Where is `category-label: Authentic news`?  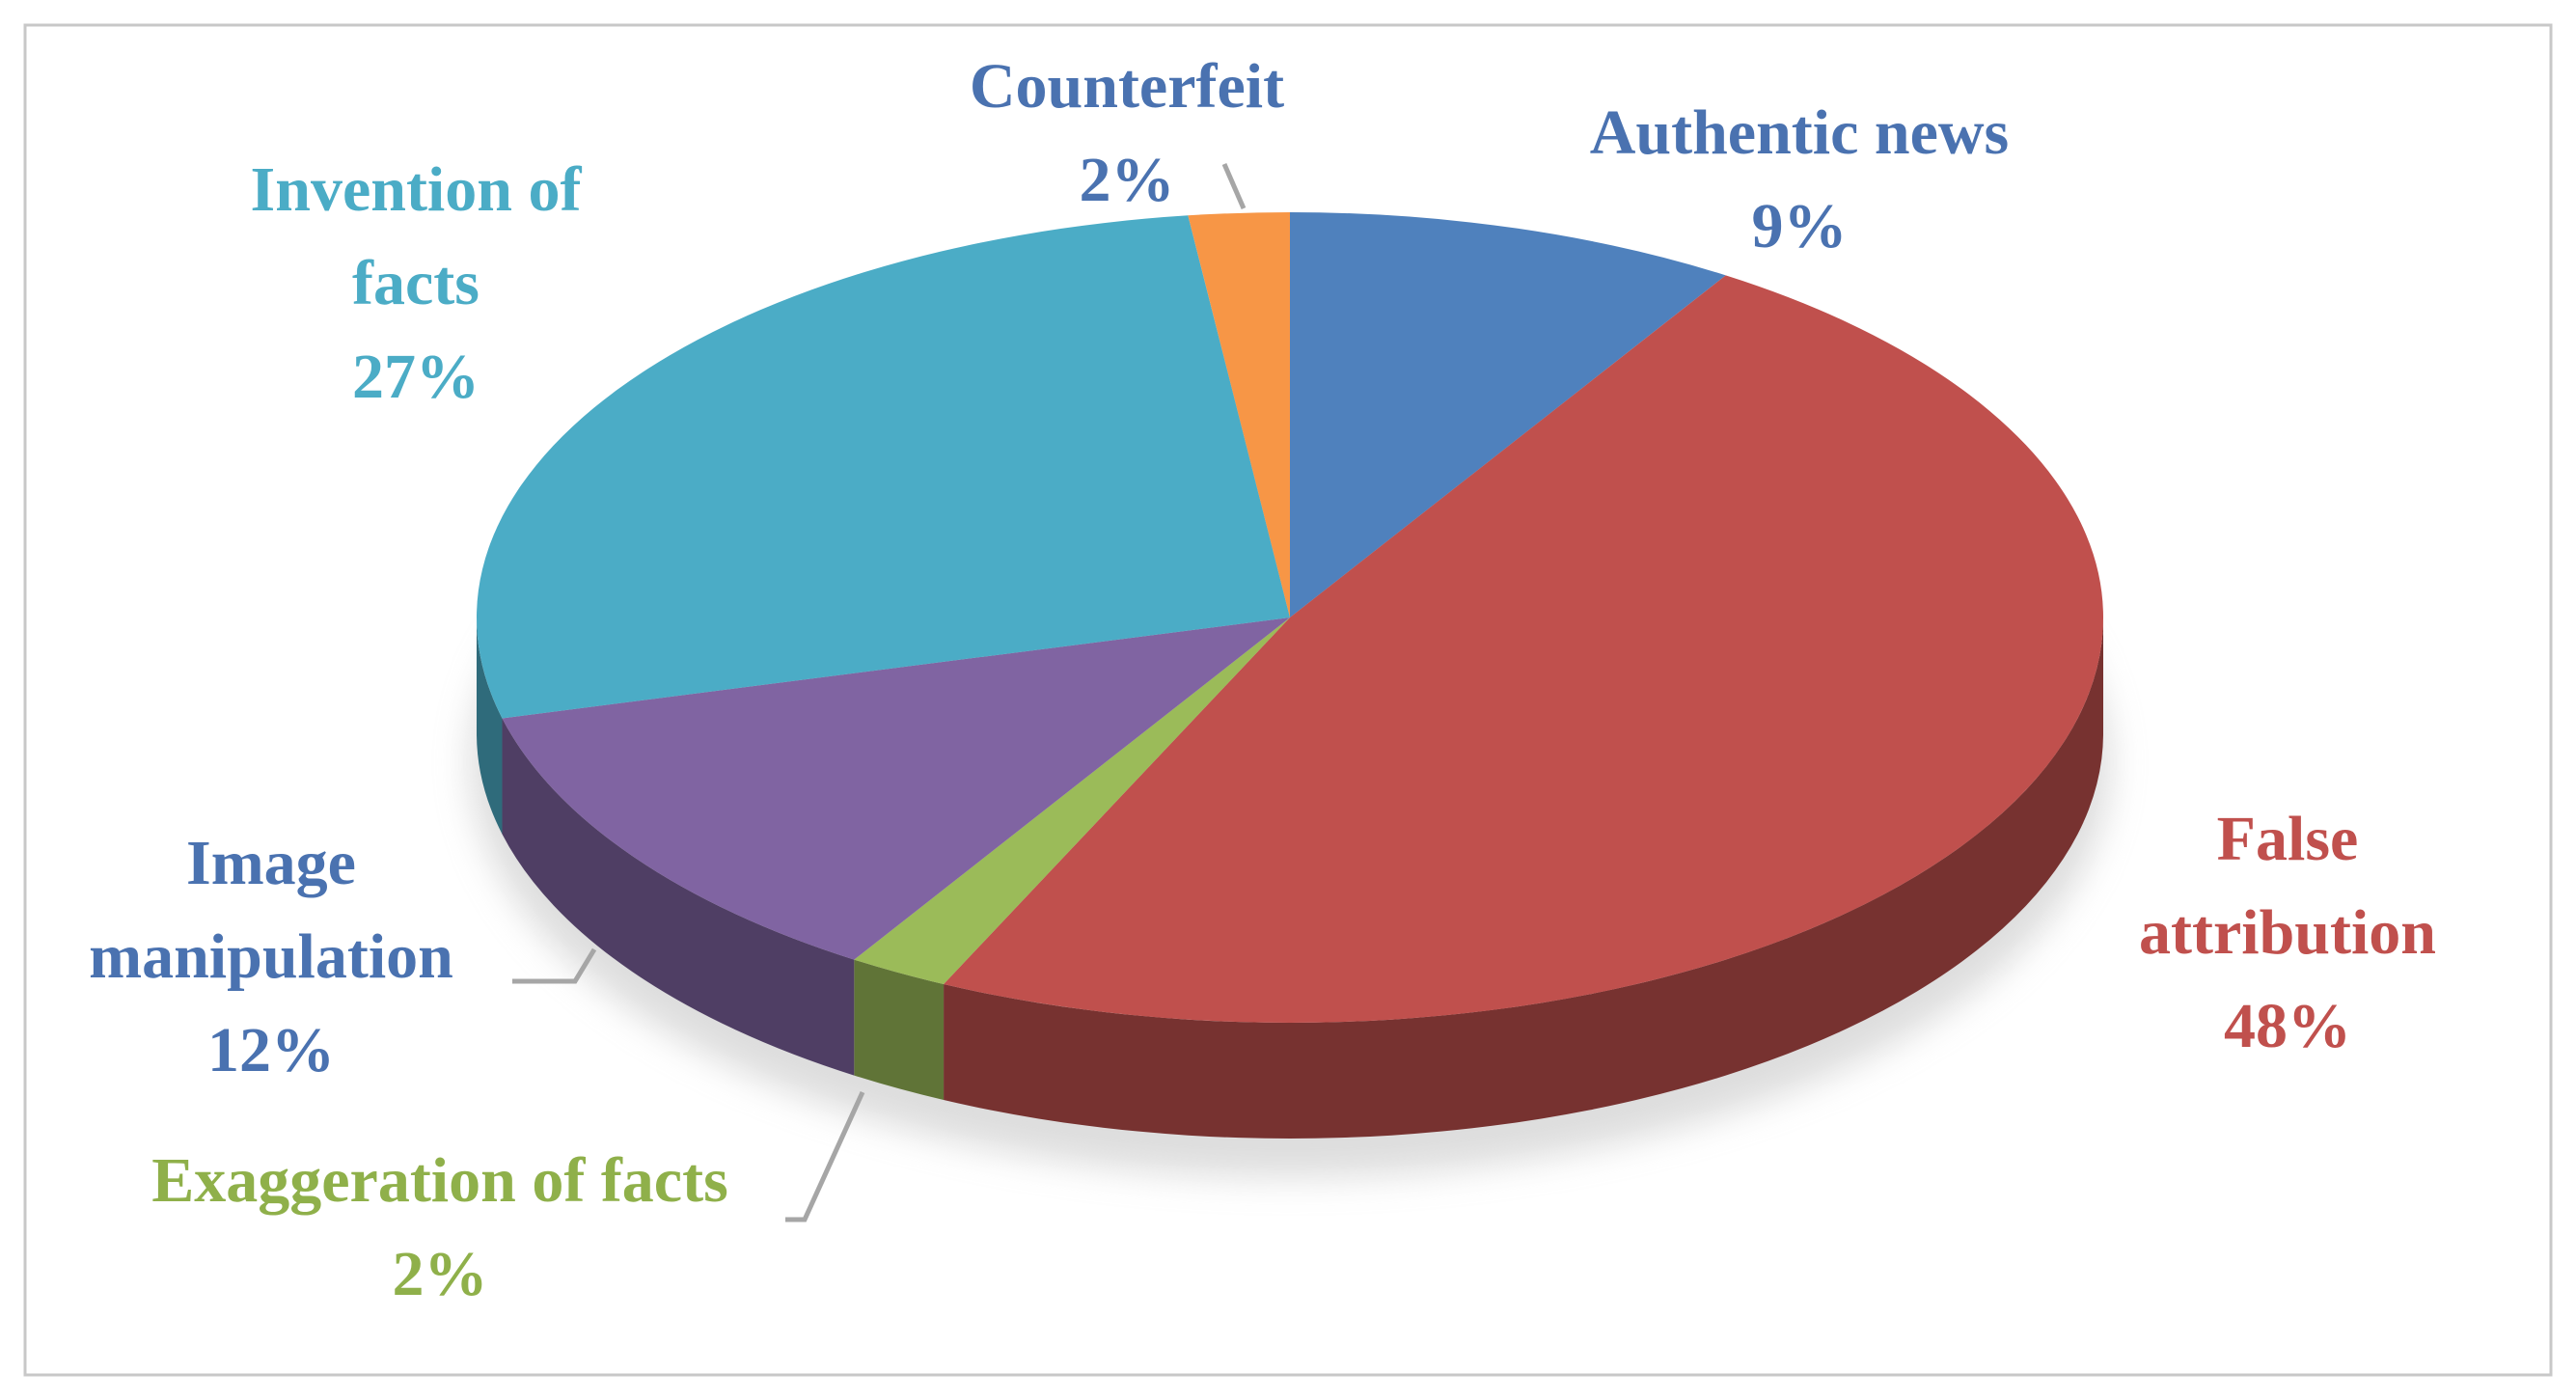
category-label: Authentic news is located at coordinates (1800, 132).